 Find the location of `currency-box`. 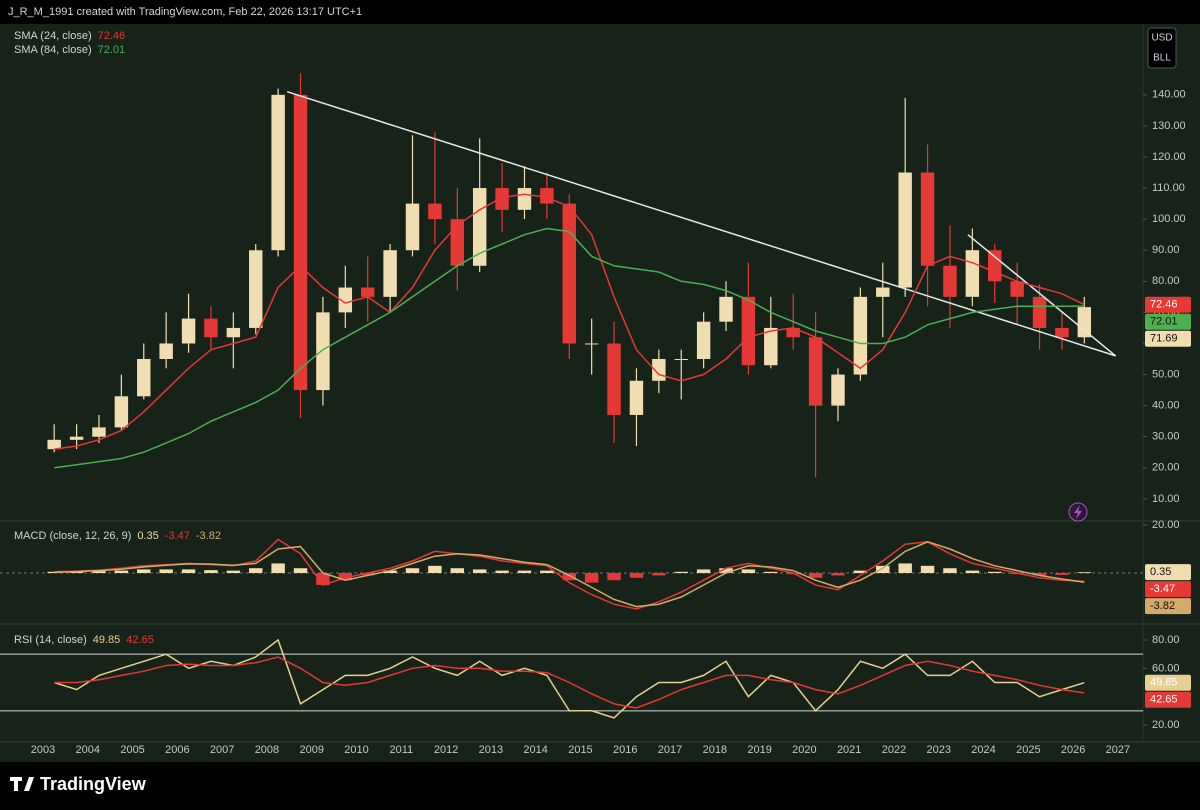

currency-box is located at coordinates (1162, 48).